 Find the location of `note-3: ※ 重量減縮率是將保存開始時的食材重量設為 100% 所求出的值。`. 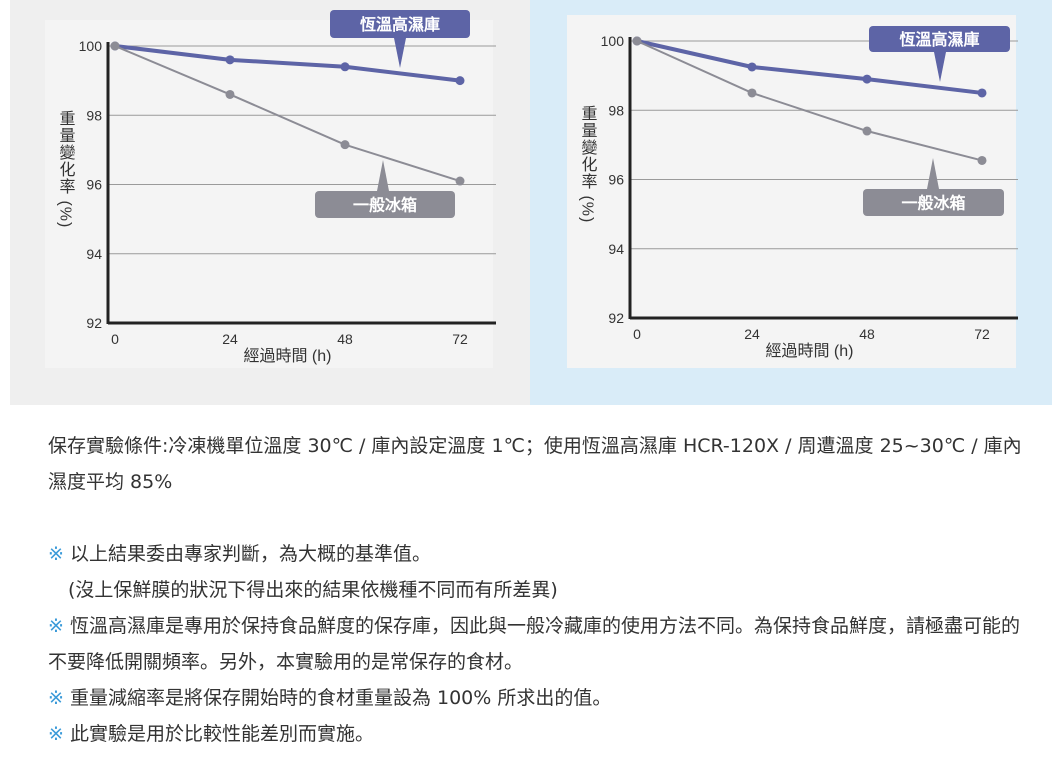

note-3: ※ 重量減縮率是將保存開始時的食材重量設為 100% 所求出的值。 is located at coordinates (330, 698).